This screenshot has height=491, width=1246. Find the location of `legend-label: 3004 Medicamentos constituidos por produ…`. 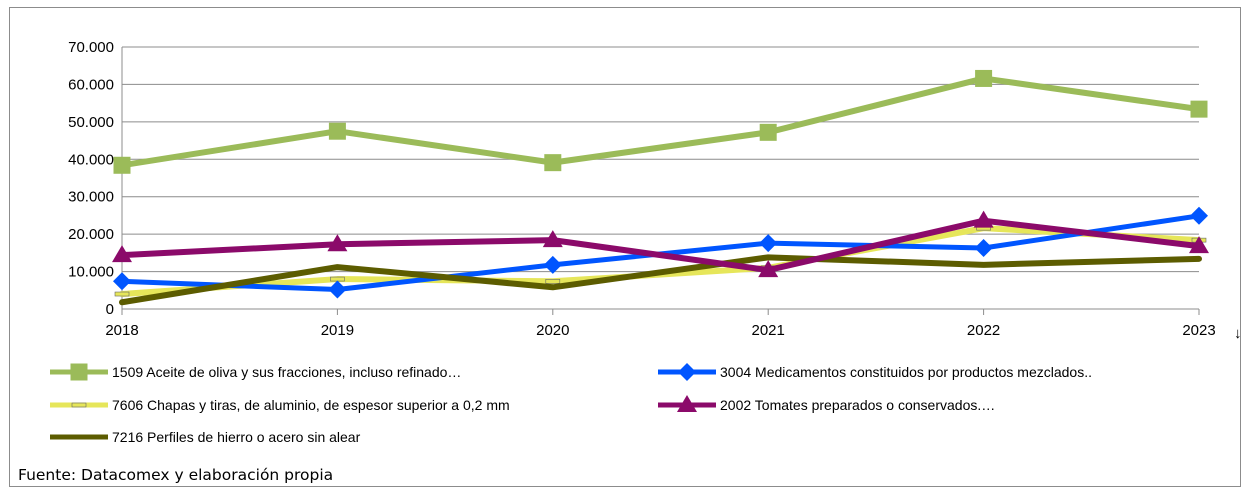

legend-label: 3004 Medicamentos constituidos por produ… is located at coordinates (906, 372).